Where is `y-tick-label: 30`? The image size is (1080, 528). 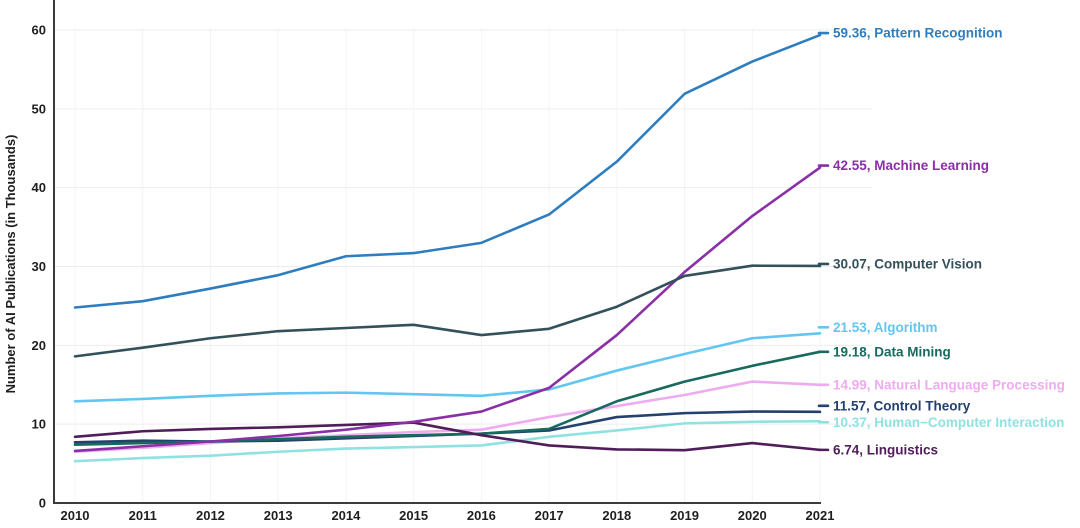 y-tick-label: 30 is located at coordinates (39, 266).